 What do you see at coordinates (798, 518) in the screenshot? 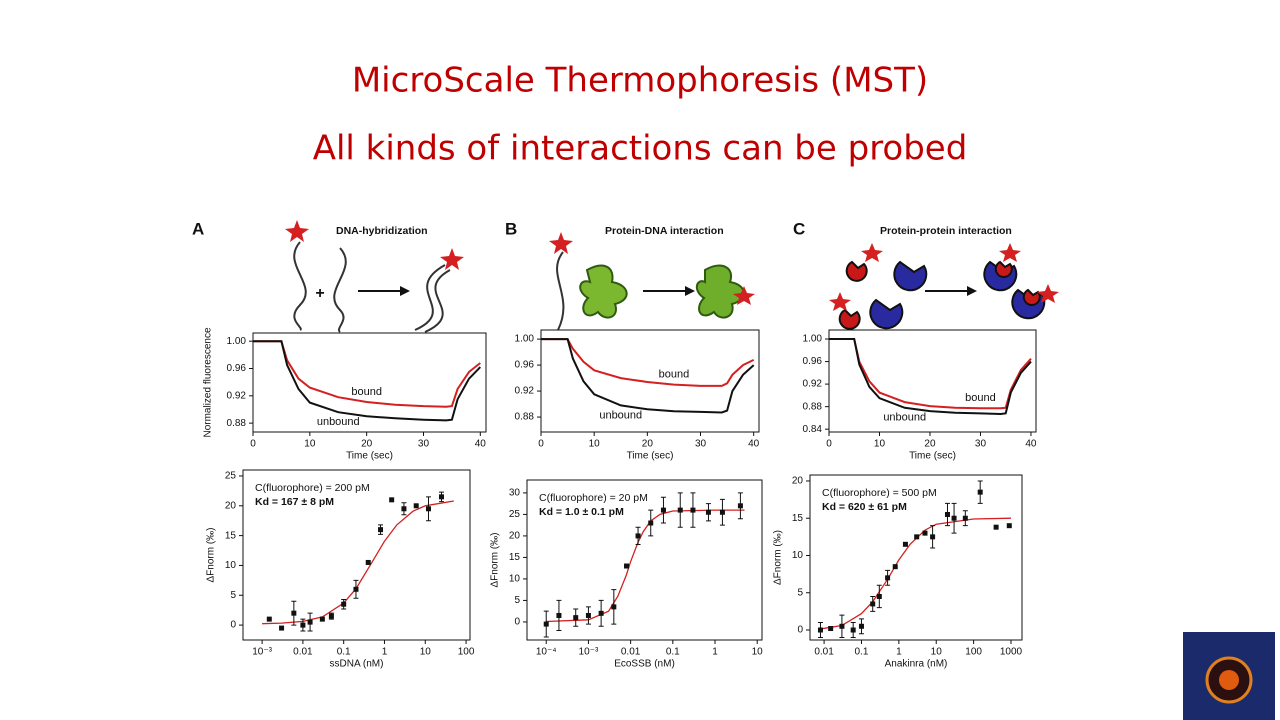
I see `y-tick-label: 15` at bounding box center [798, 518].